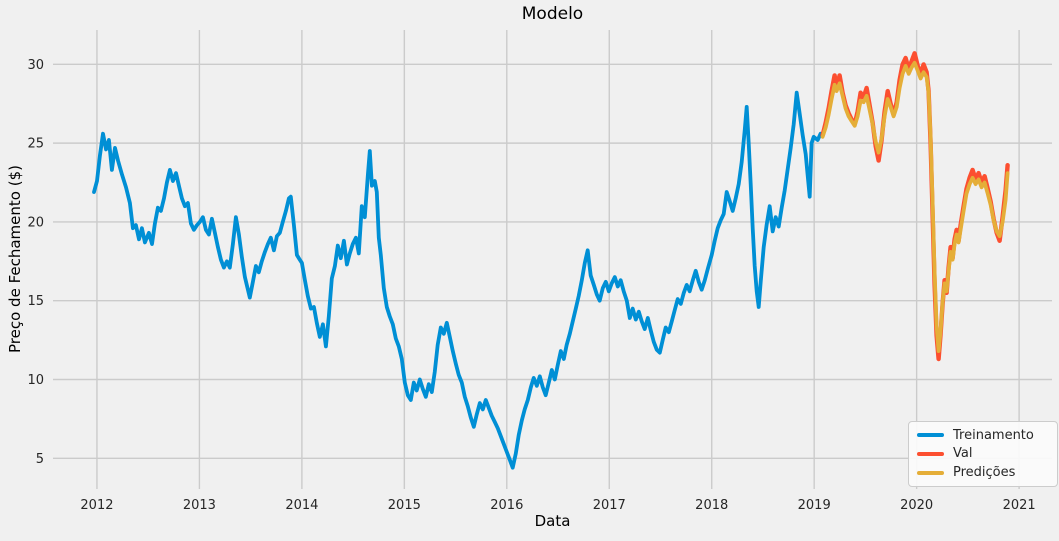  Describe the element at coordinates (35, 65) in the screenshot. I see `svg-text: 30` at that location.